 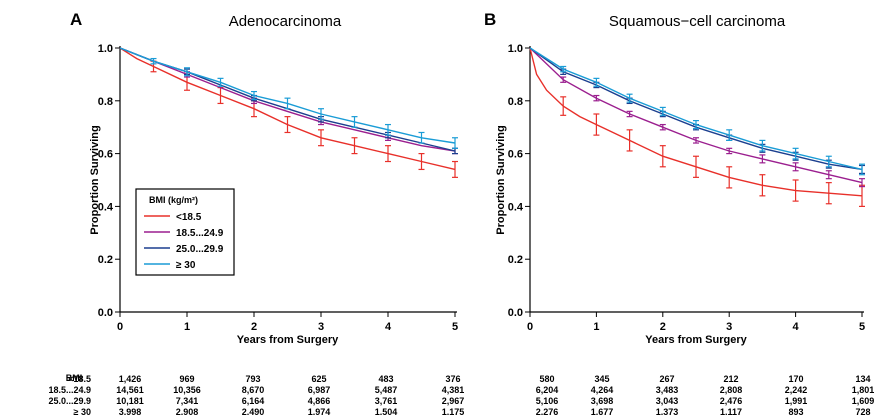 I want to click on legend-title: BMI (kg/m²), so click(x=173, y=200).